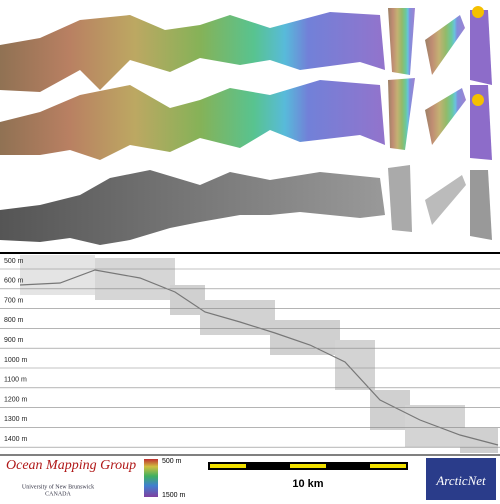  What do you see at coordinates (15, 380) in the screenshot?
I see `depth-label: 1100 m` at bounding box center [15, 380].